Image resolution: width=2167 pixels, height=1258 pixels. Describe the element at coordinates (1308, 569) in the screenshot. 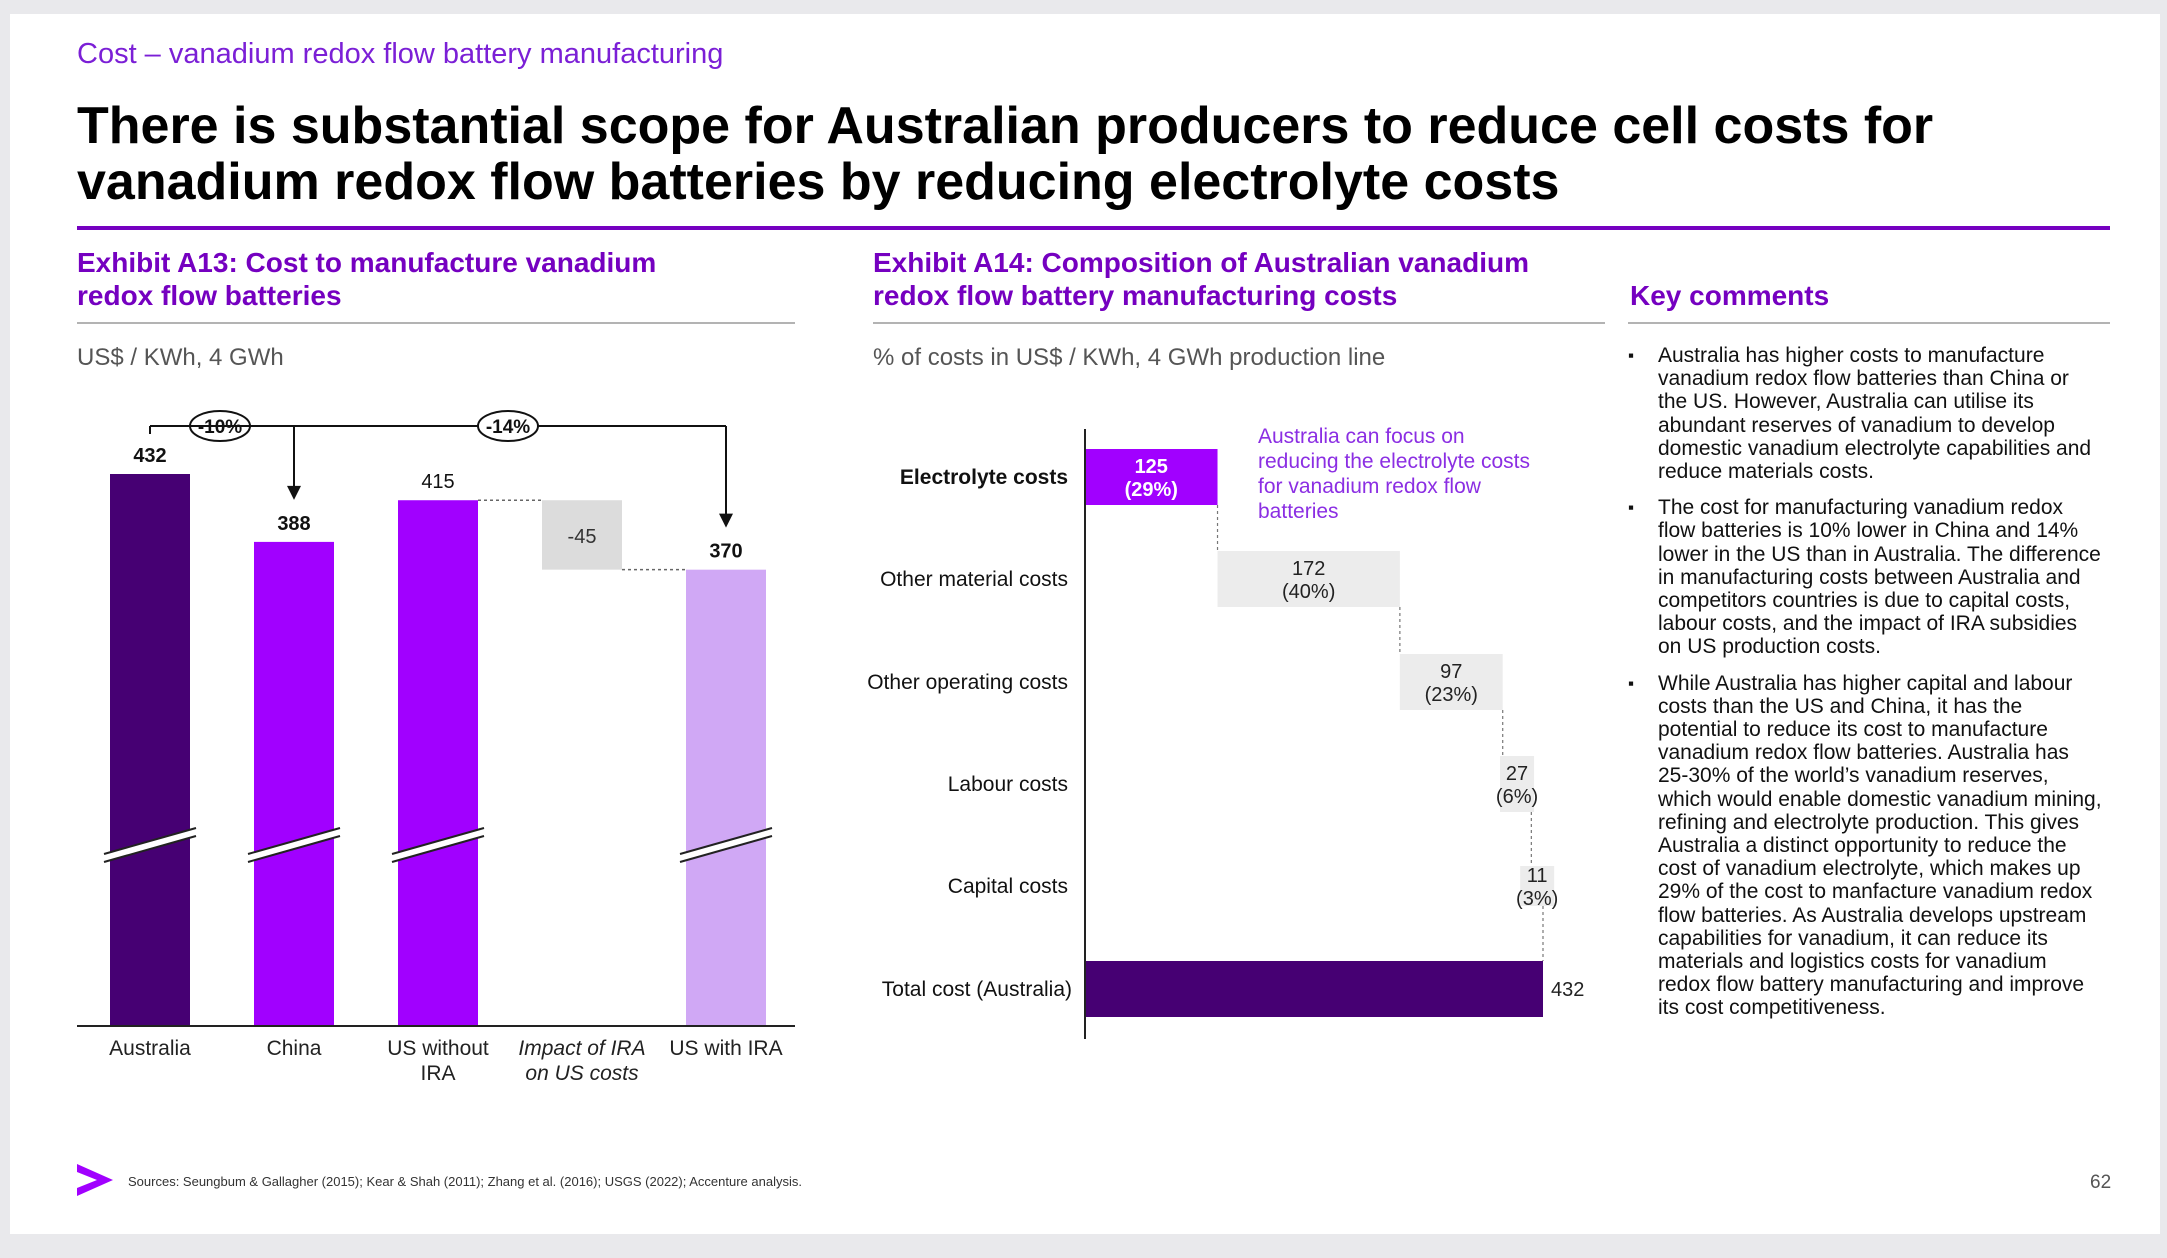

I see `bar-value-label: 172` at that location.